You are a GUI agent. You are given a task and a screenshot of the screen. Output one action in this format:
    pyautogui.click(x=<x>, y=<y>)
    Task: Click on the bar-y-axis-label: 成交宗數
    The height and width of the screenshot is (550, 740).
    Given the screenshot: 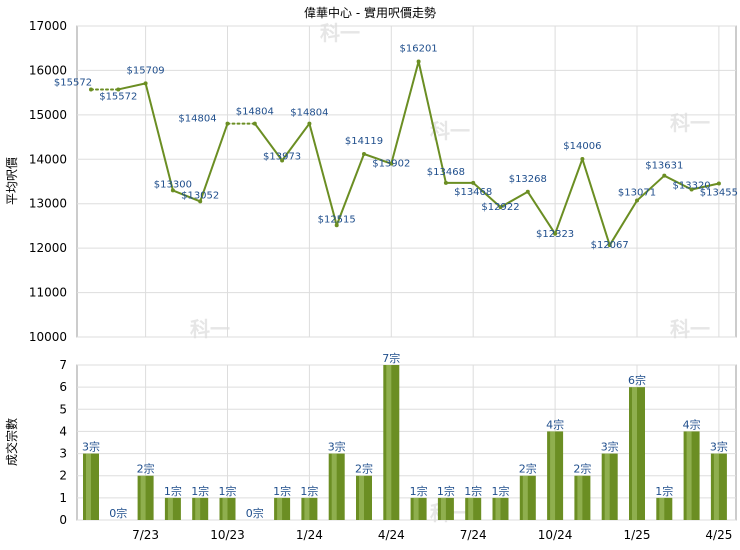 What is the action you would take?
    pyautogui.click(x=11, y=442)
    